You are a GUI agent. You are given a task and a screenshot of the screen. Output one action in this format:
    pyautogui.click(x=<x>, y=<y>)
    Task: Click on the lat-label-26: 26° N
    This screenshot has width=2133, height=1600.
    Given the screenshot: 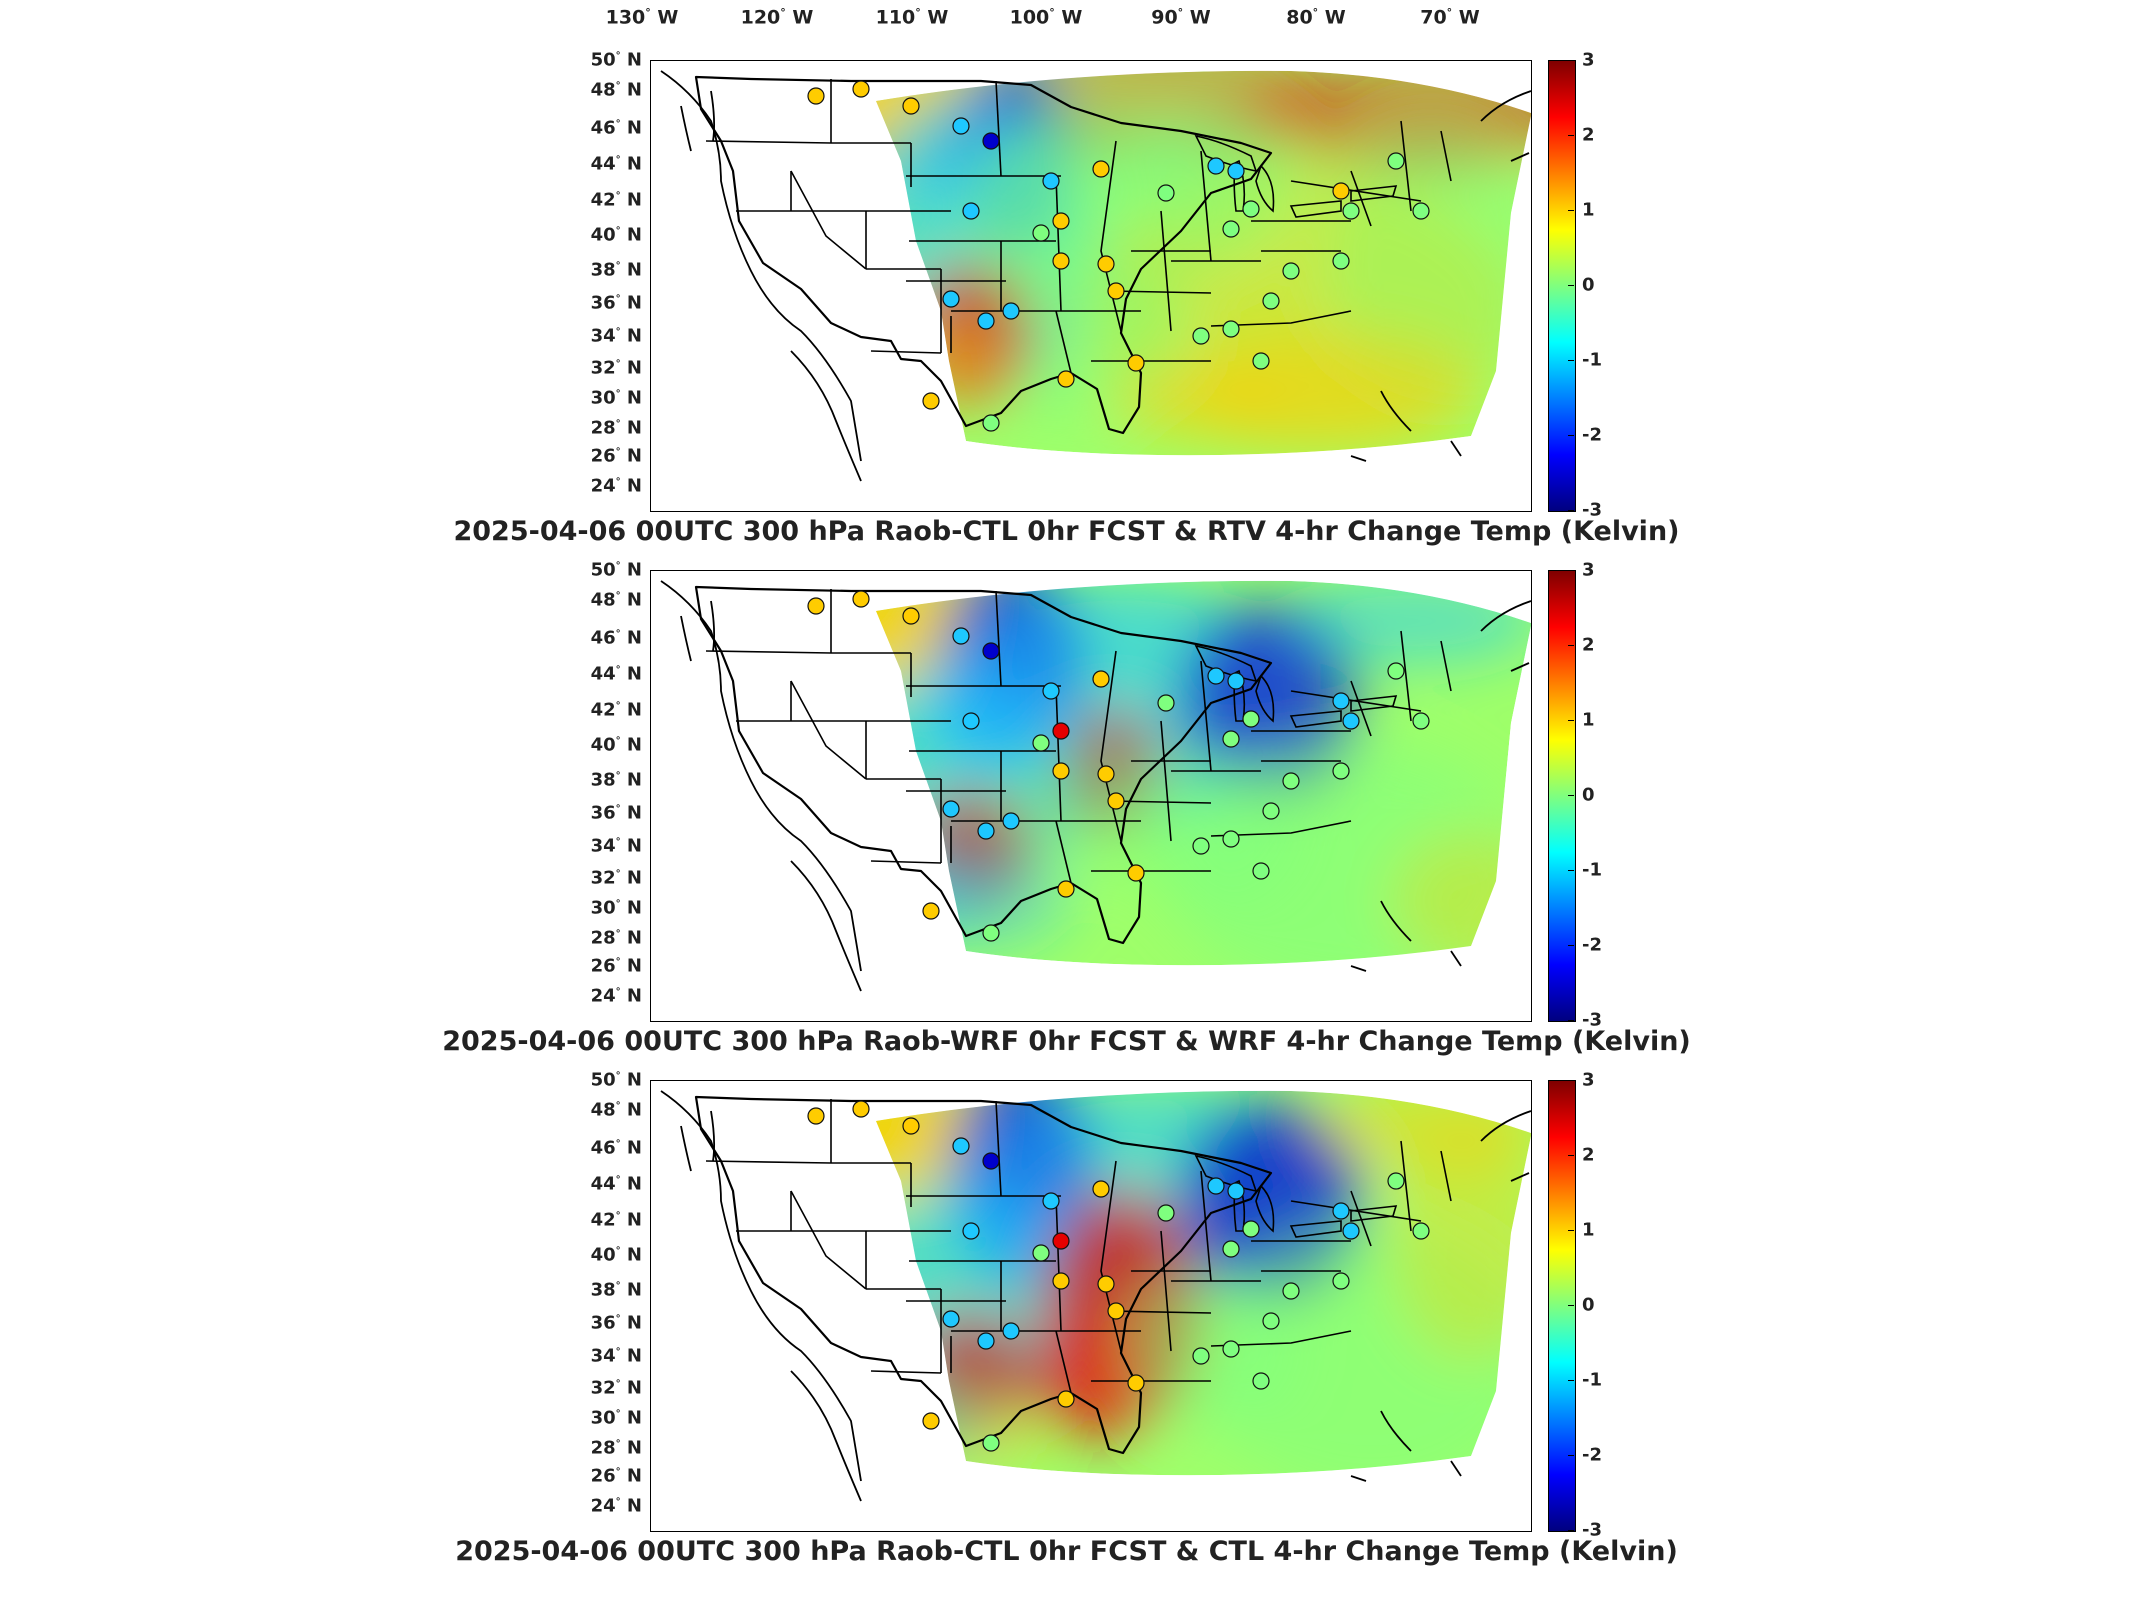 What is the action you would take?
    pyautogui.click(x=616, y=966)
    